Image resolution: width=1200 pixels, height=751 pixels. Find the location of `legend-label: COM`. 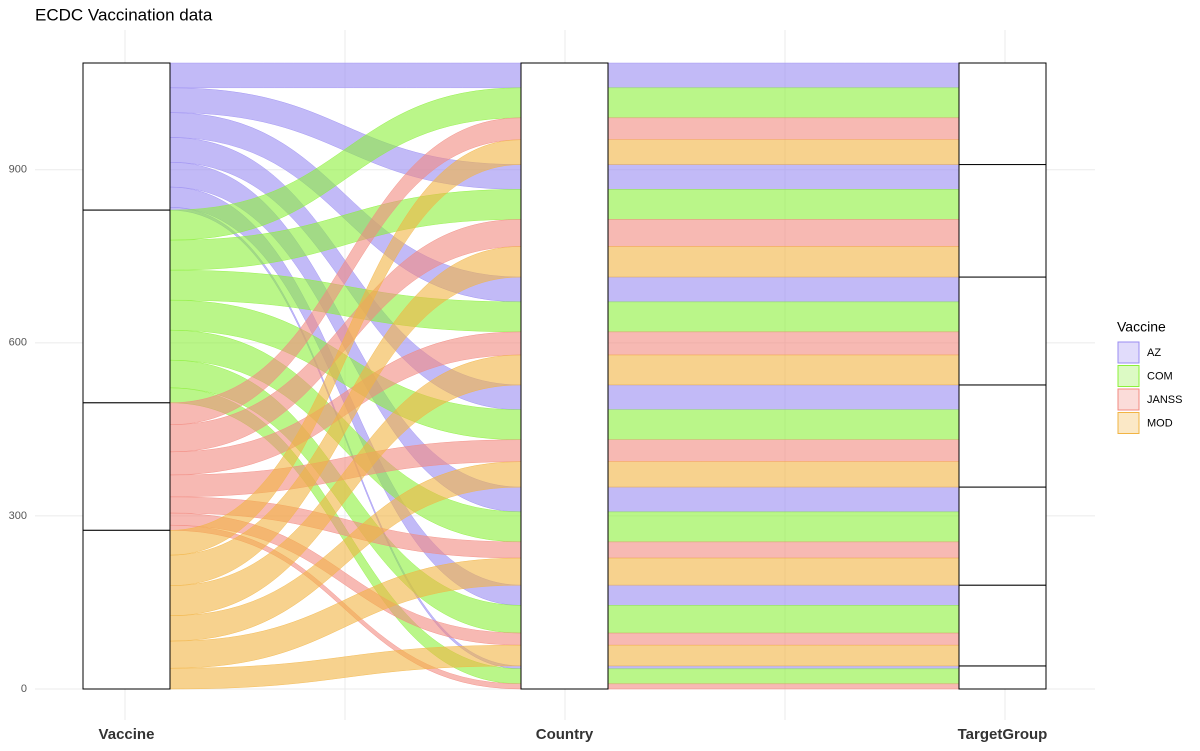

legend-label: COM is located at coordinates (1160, 376).